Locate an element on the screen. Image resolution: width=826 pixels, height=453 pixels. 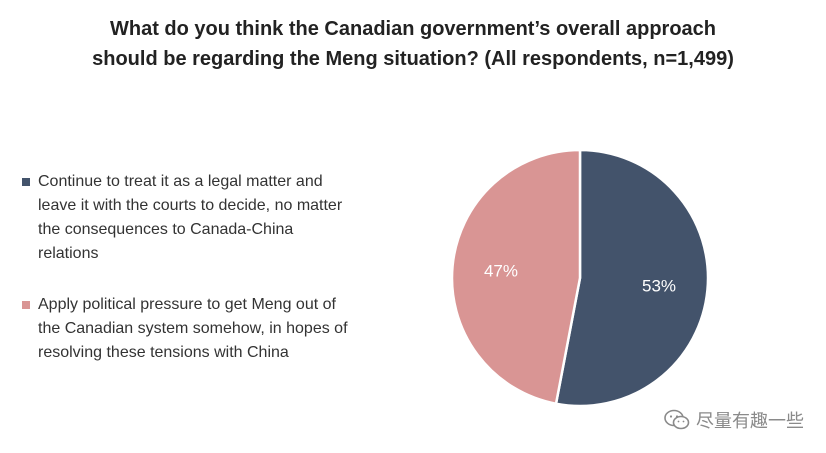
legend-label-legal-matter-line-3: the consequences to Canada-China is located at coordinates (166, 229).